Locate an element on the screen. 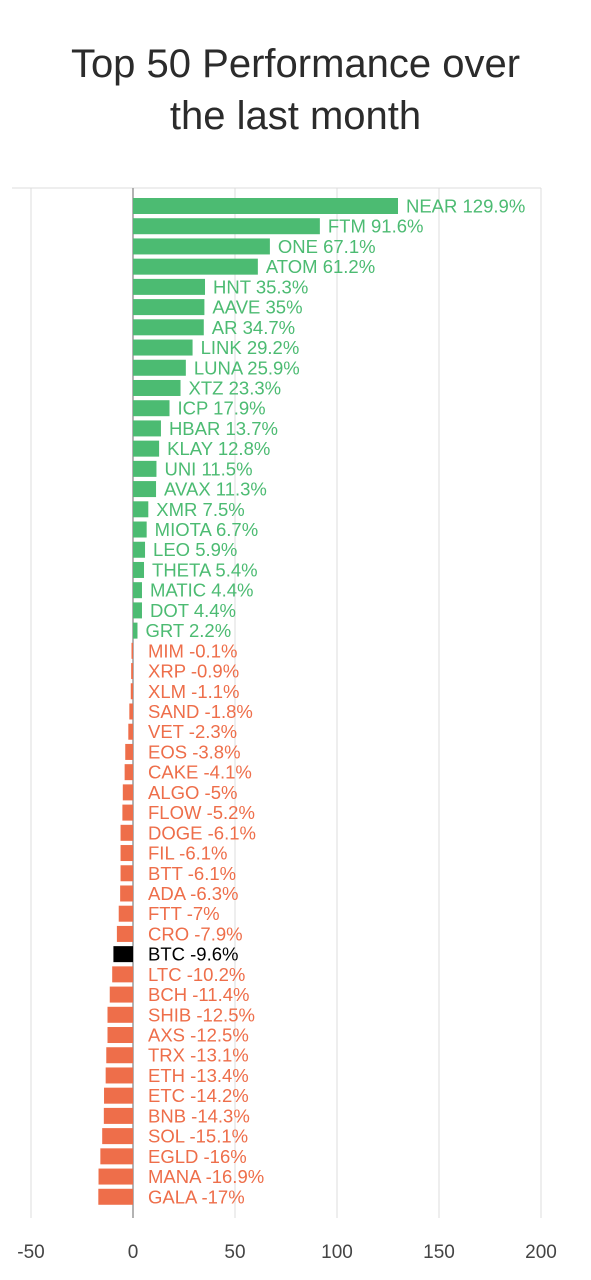 The height and width of the screenshot is (1280, 591). bar-label: GRT 2.2% is located at coordinates (188, 630).